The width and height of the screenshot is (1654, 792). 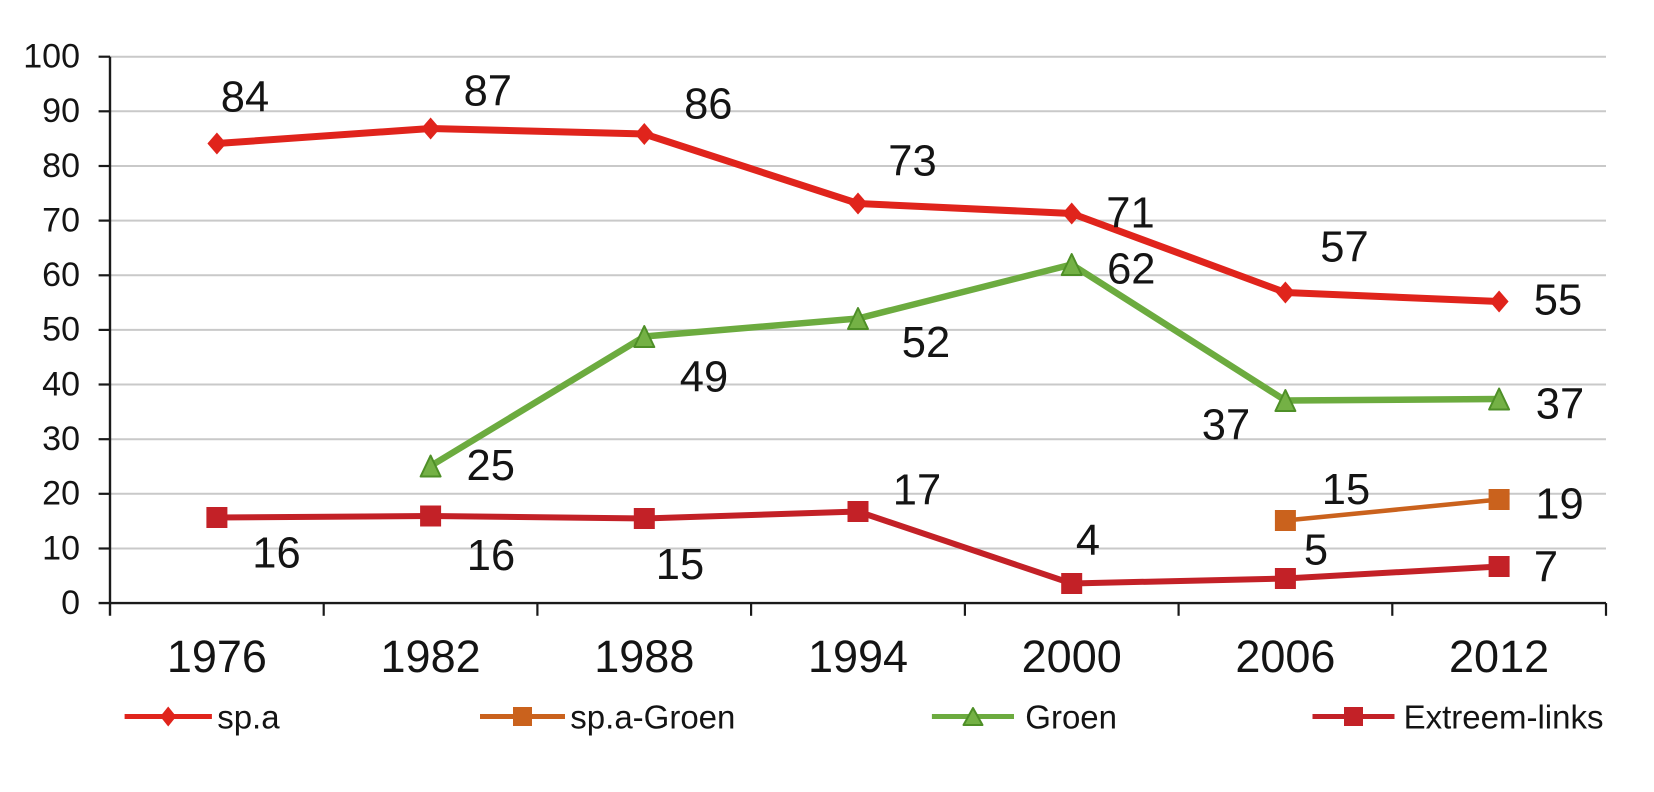 I want to click on svg-text: 40, so click(x=61, y=384).